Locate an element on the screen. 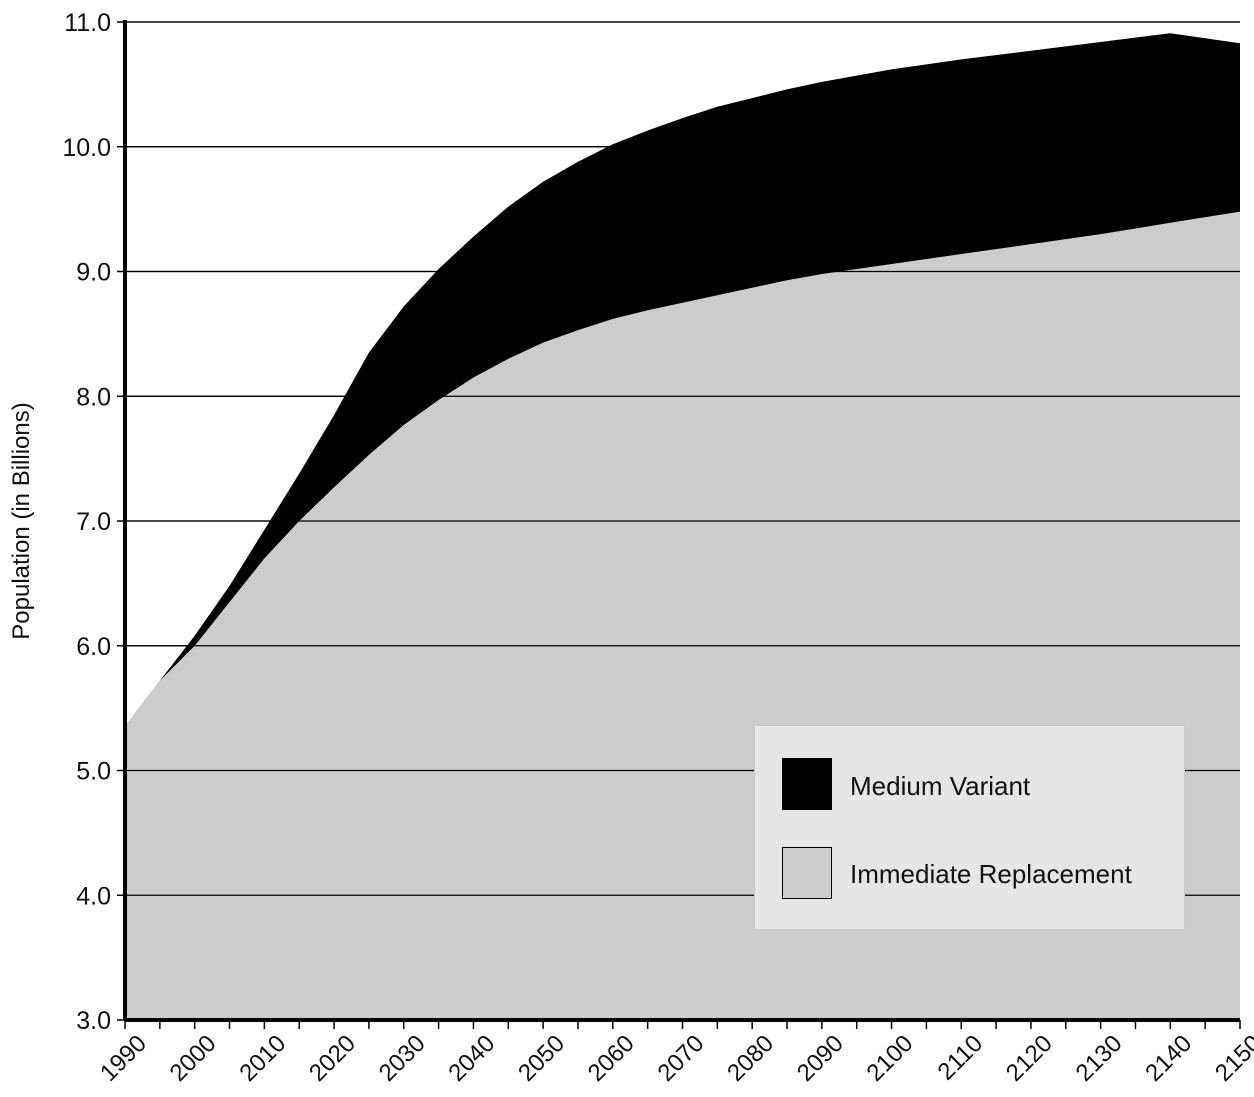  y-tick-label-10.0: 10.0 is located at coordinates (86, 148).